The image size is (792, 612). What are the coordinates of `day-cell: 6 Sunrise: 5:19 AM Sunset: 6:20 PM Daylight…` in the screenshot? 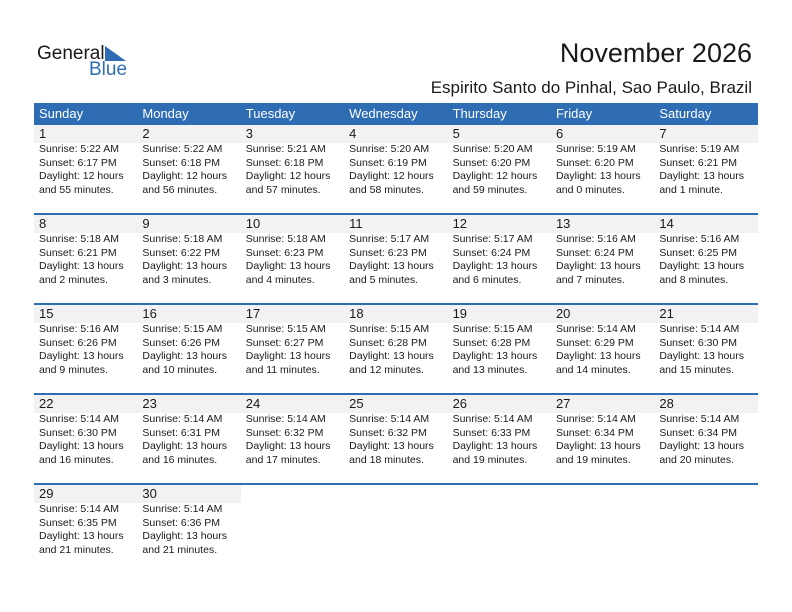 It's located at (602, 170).